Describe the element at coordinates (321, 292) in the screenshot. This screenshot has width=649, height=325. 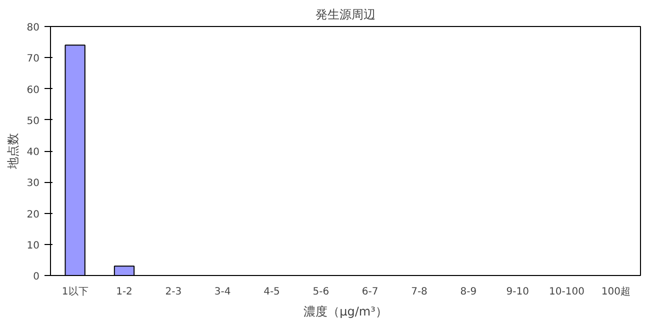
I see `x-tick-label: 5-6` at that location.